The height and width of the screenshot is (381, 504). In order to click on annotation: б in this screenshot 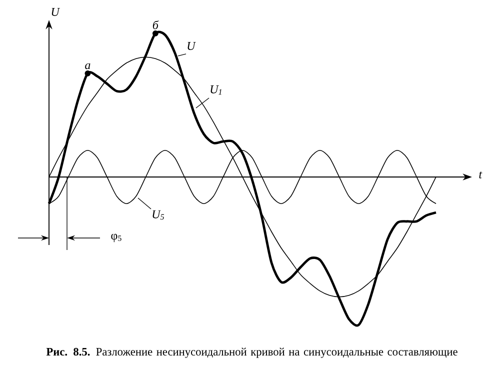, I will do `click(155, 25)`.